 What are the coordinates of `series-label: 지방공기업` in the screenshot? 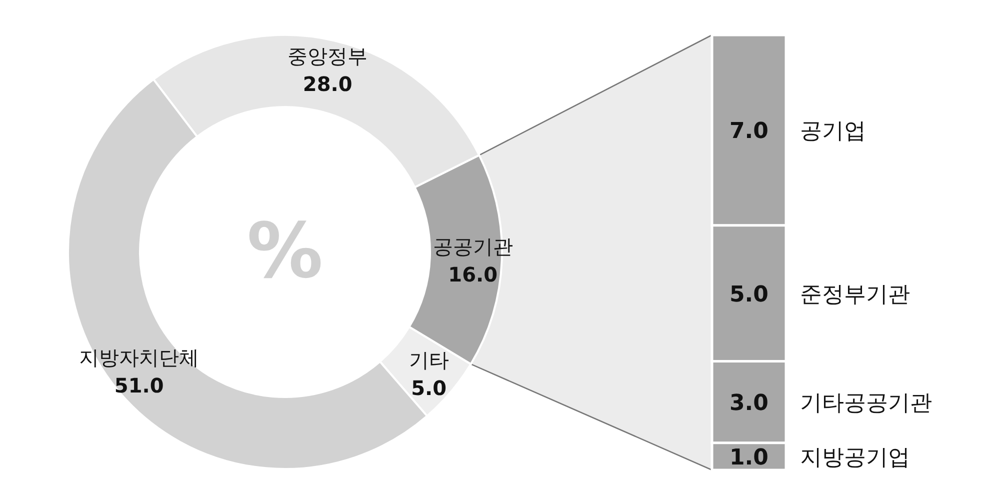 It's located at (855, 457).